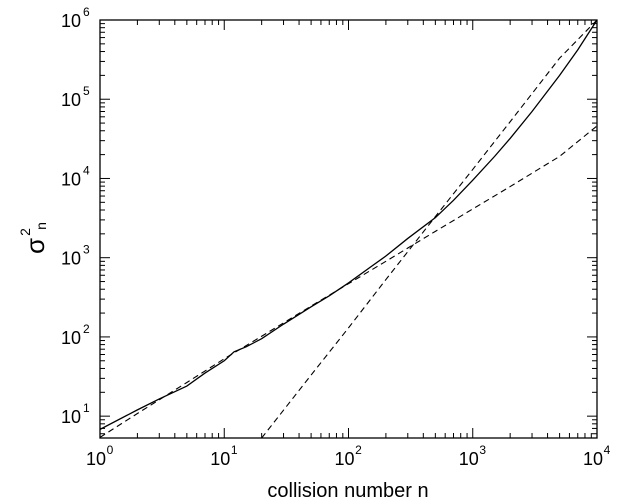 The width and height of the screenshot is (618, 504). Describe the element at coordinates (607, 450) in the screenshot. I see `x-tick-label-exponent: 4` at that location.